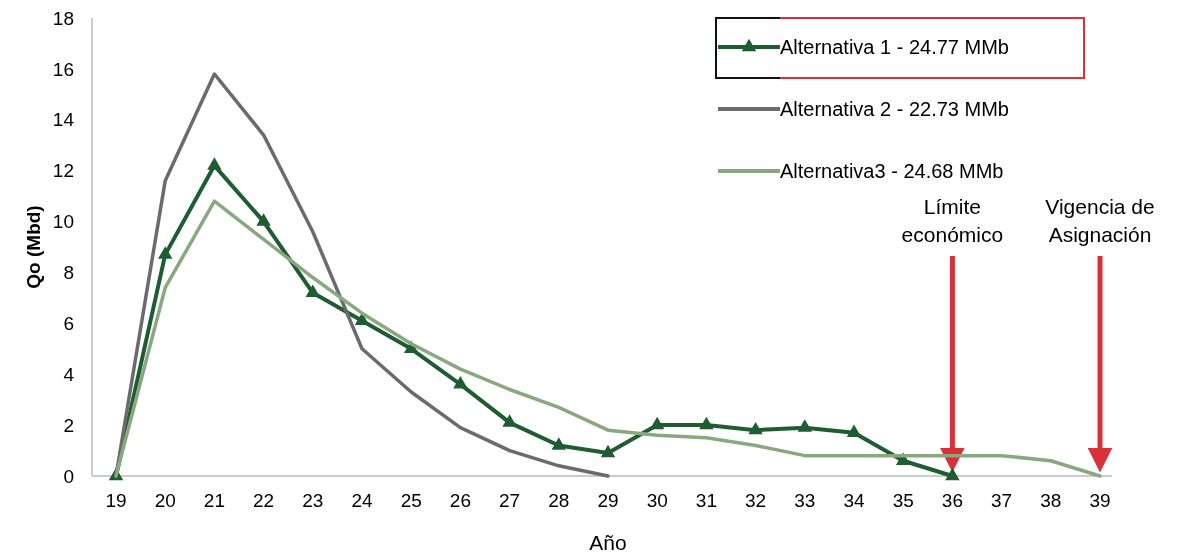 Image resolution: width=1192 pixels, height=556 pixels. What do you see at coordinates (69, 374) in the screenshot?
I see `y-tick-label: 4` at bounding box center [69, 374].